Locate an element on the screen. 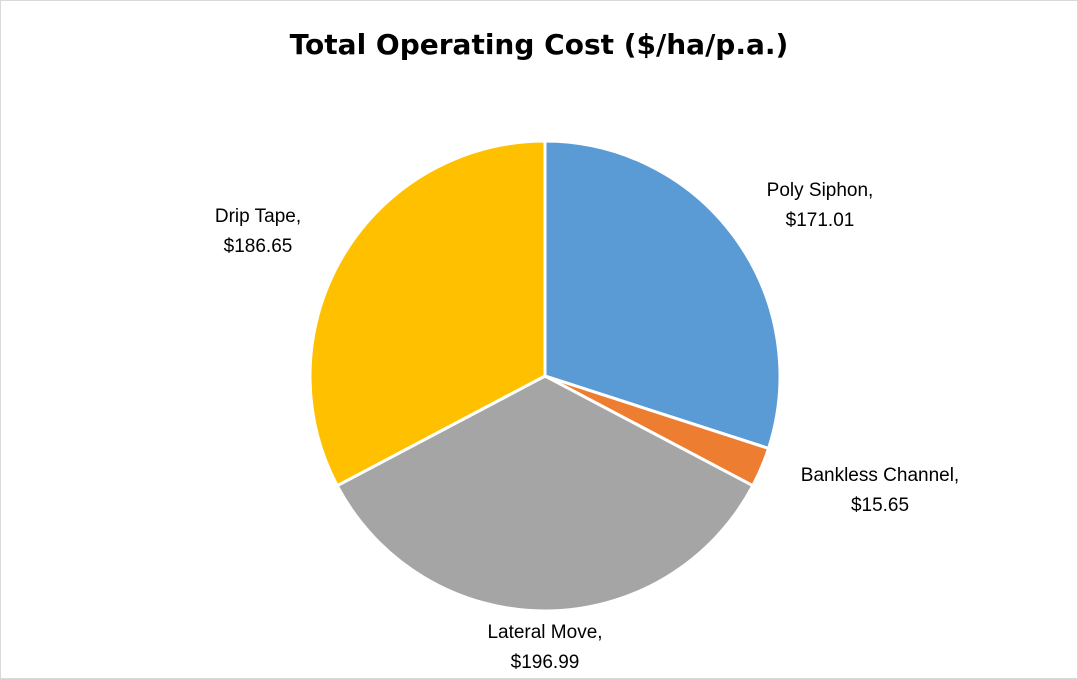 This screenshot has width=1078, height=679. data-label-poly-siphon: Poly Siphon, $171.01 is located at coordinates (820, 205).